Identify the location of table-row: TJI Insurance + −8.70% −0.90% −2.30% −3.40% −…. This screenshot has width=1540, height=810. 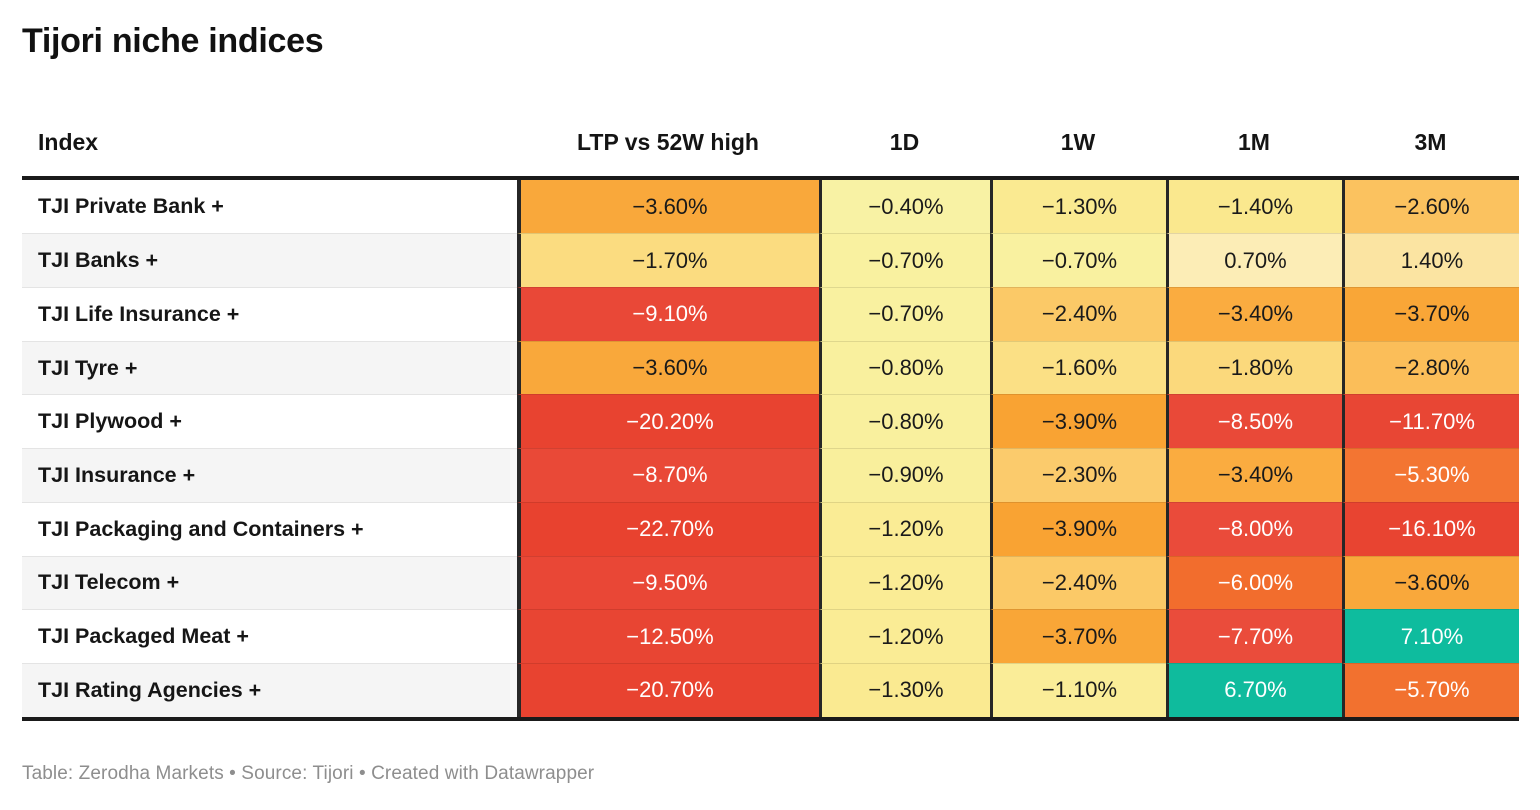
(770, 475).